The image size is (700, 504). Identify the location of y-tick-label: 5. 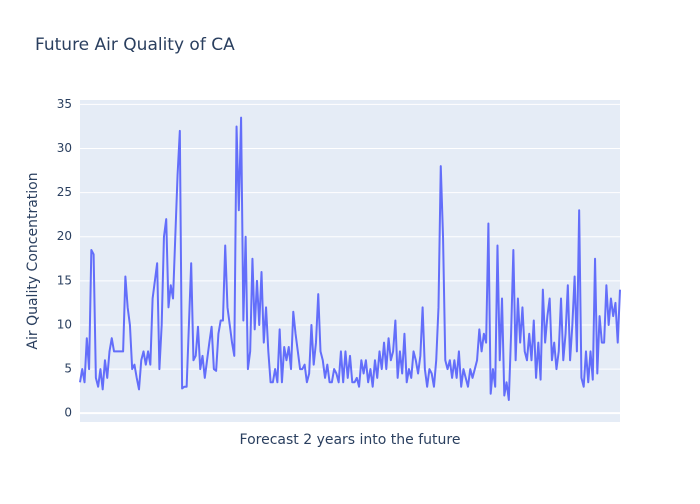
(68, 369).